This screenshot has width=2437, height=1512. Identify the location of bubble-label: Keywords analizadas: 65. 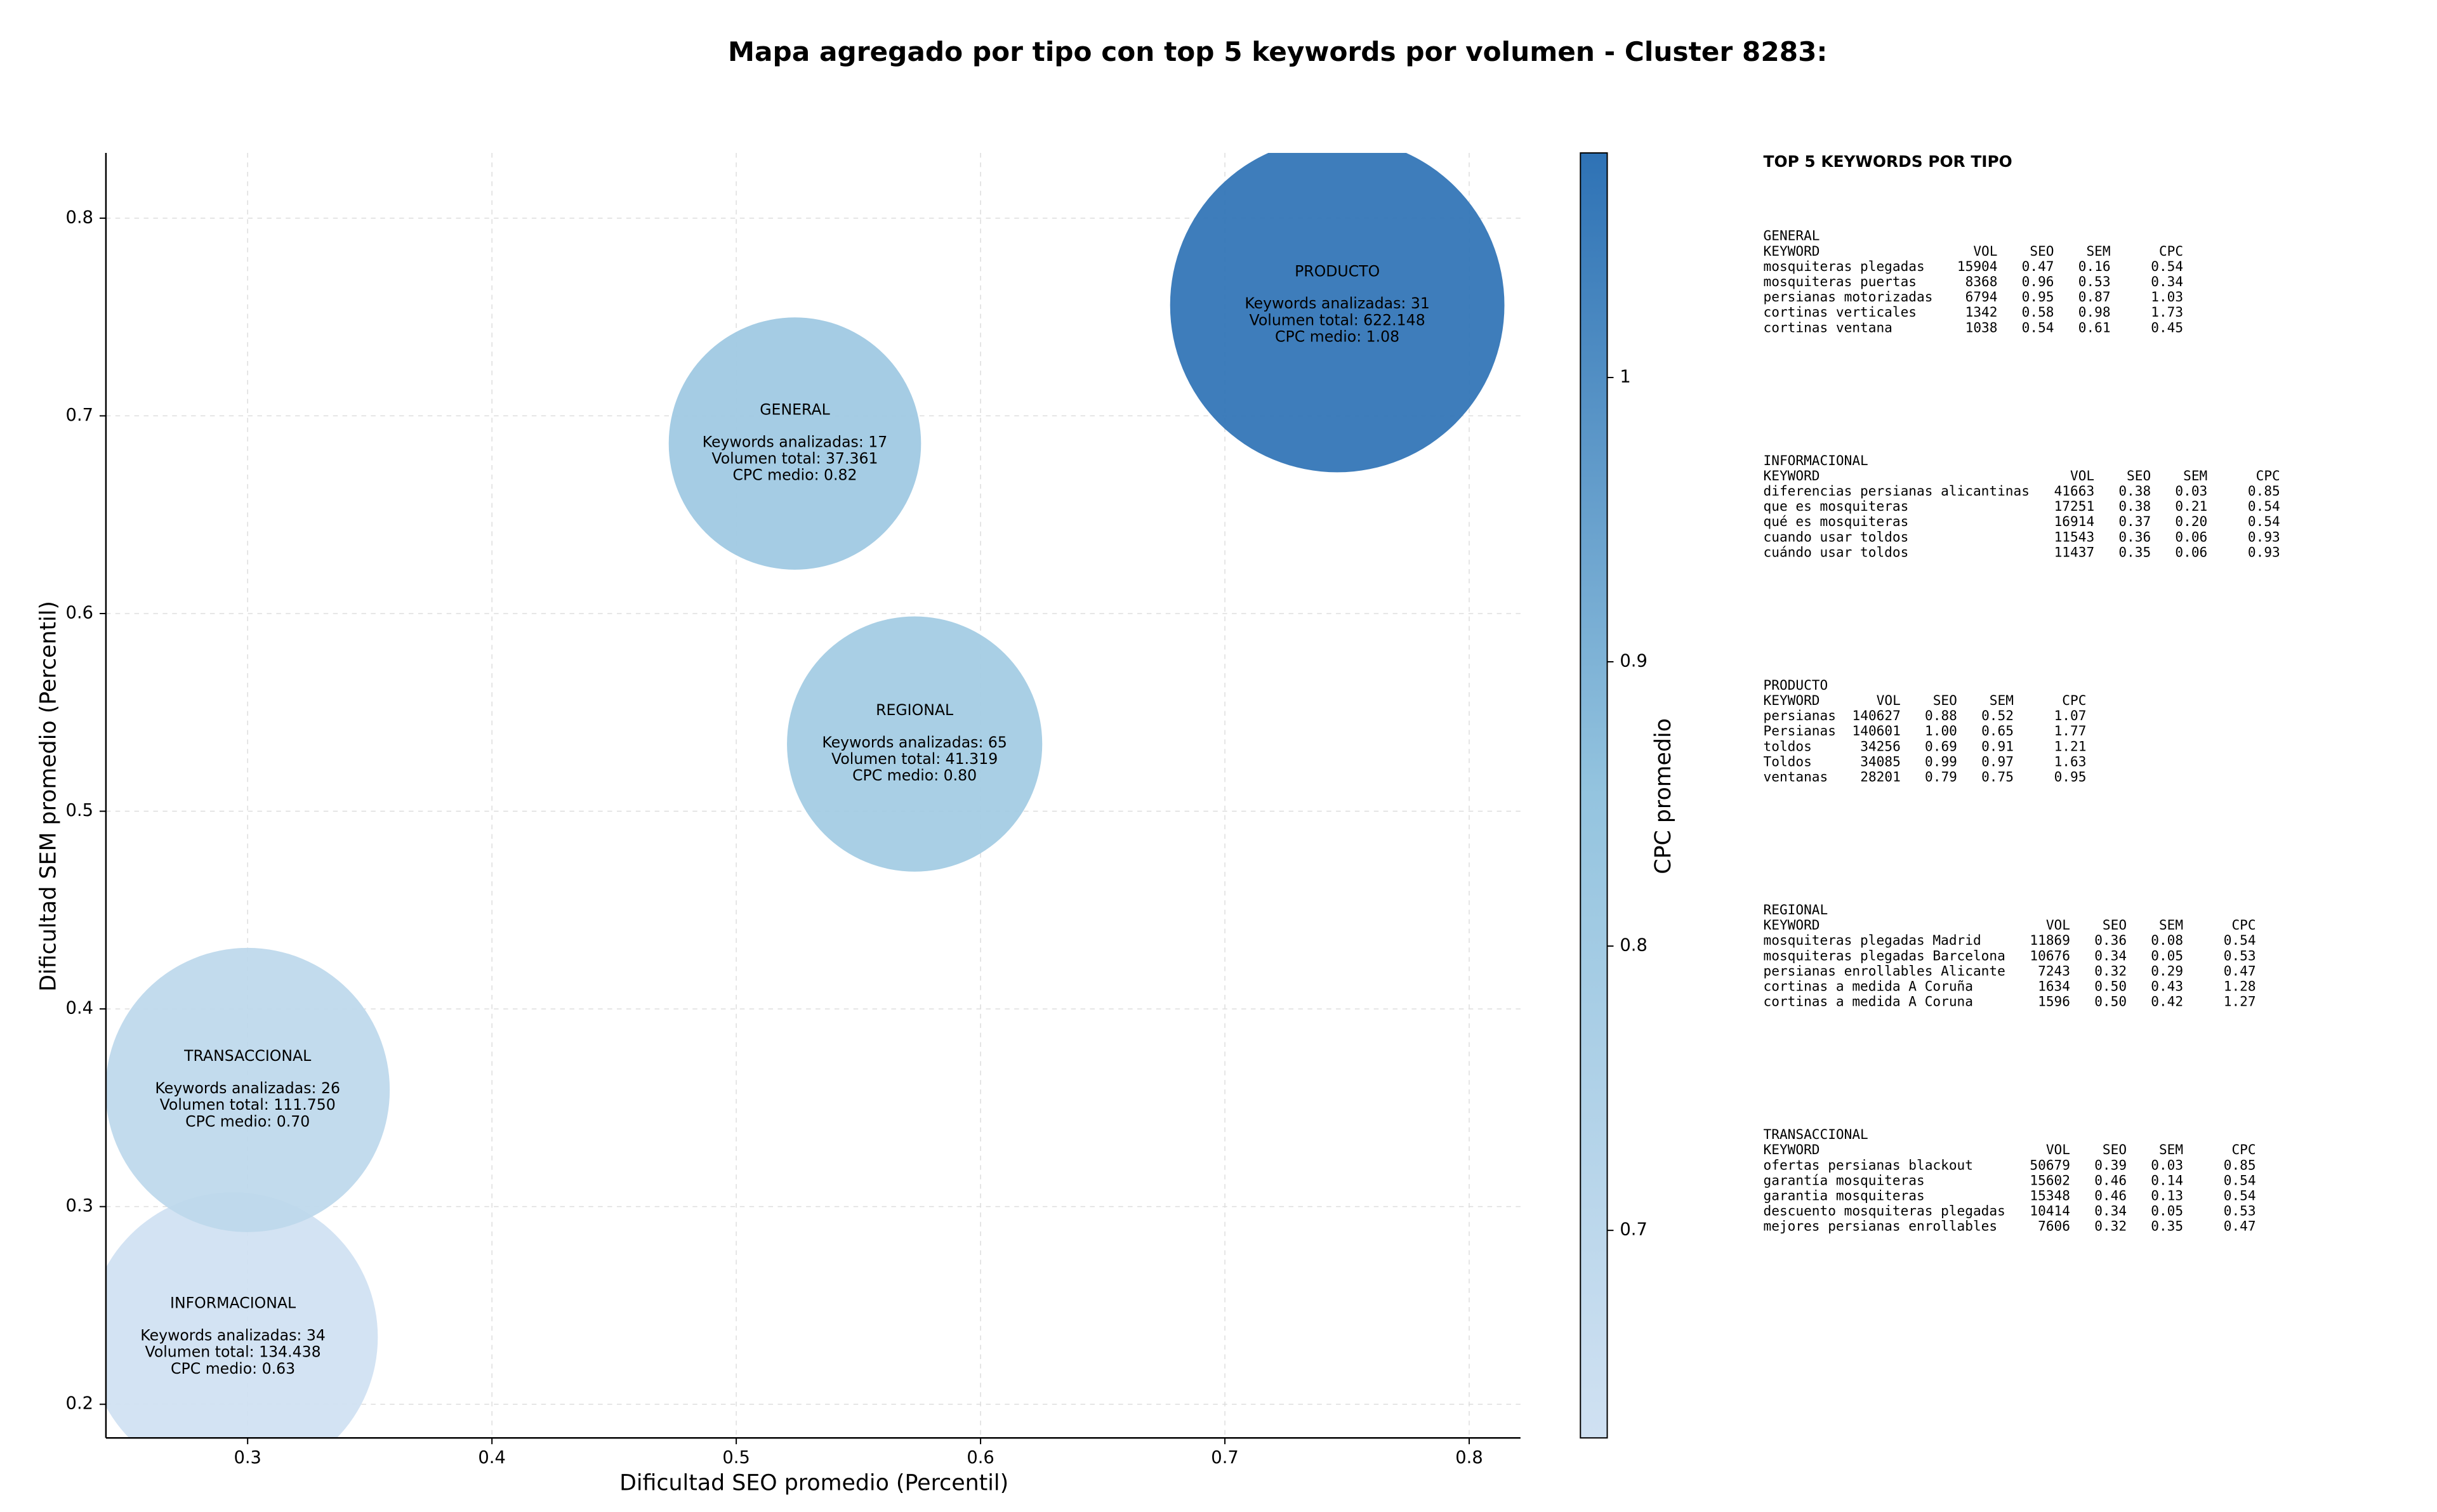
(914, 742).